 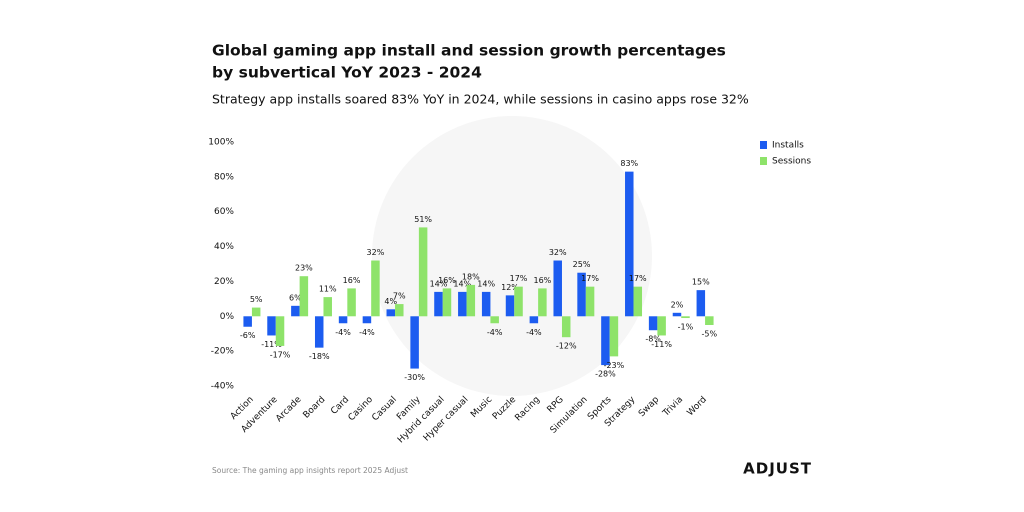 What do you see at coordinates (224, 177) in the screenshot?
I see `y-tick-label: 80%` at bounding box center [224, 177].